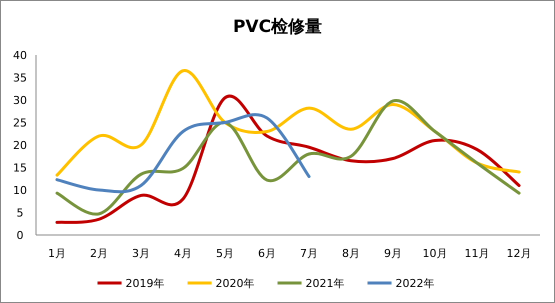 The width and height of the screenshot is (555, 303). What do you see at coordinates (235, 283) in the screenshot?
I see `legend-label: 2020年` at bounding box center [235, 283].